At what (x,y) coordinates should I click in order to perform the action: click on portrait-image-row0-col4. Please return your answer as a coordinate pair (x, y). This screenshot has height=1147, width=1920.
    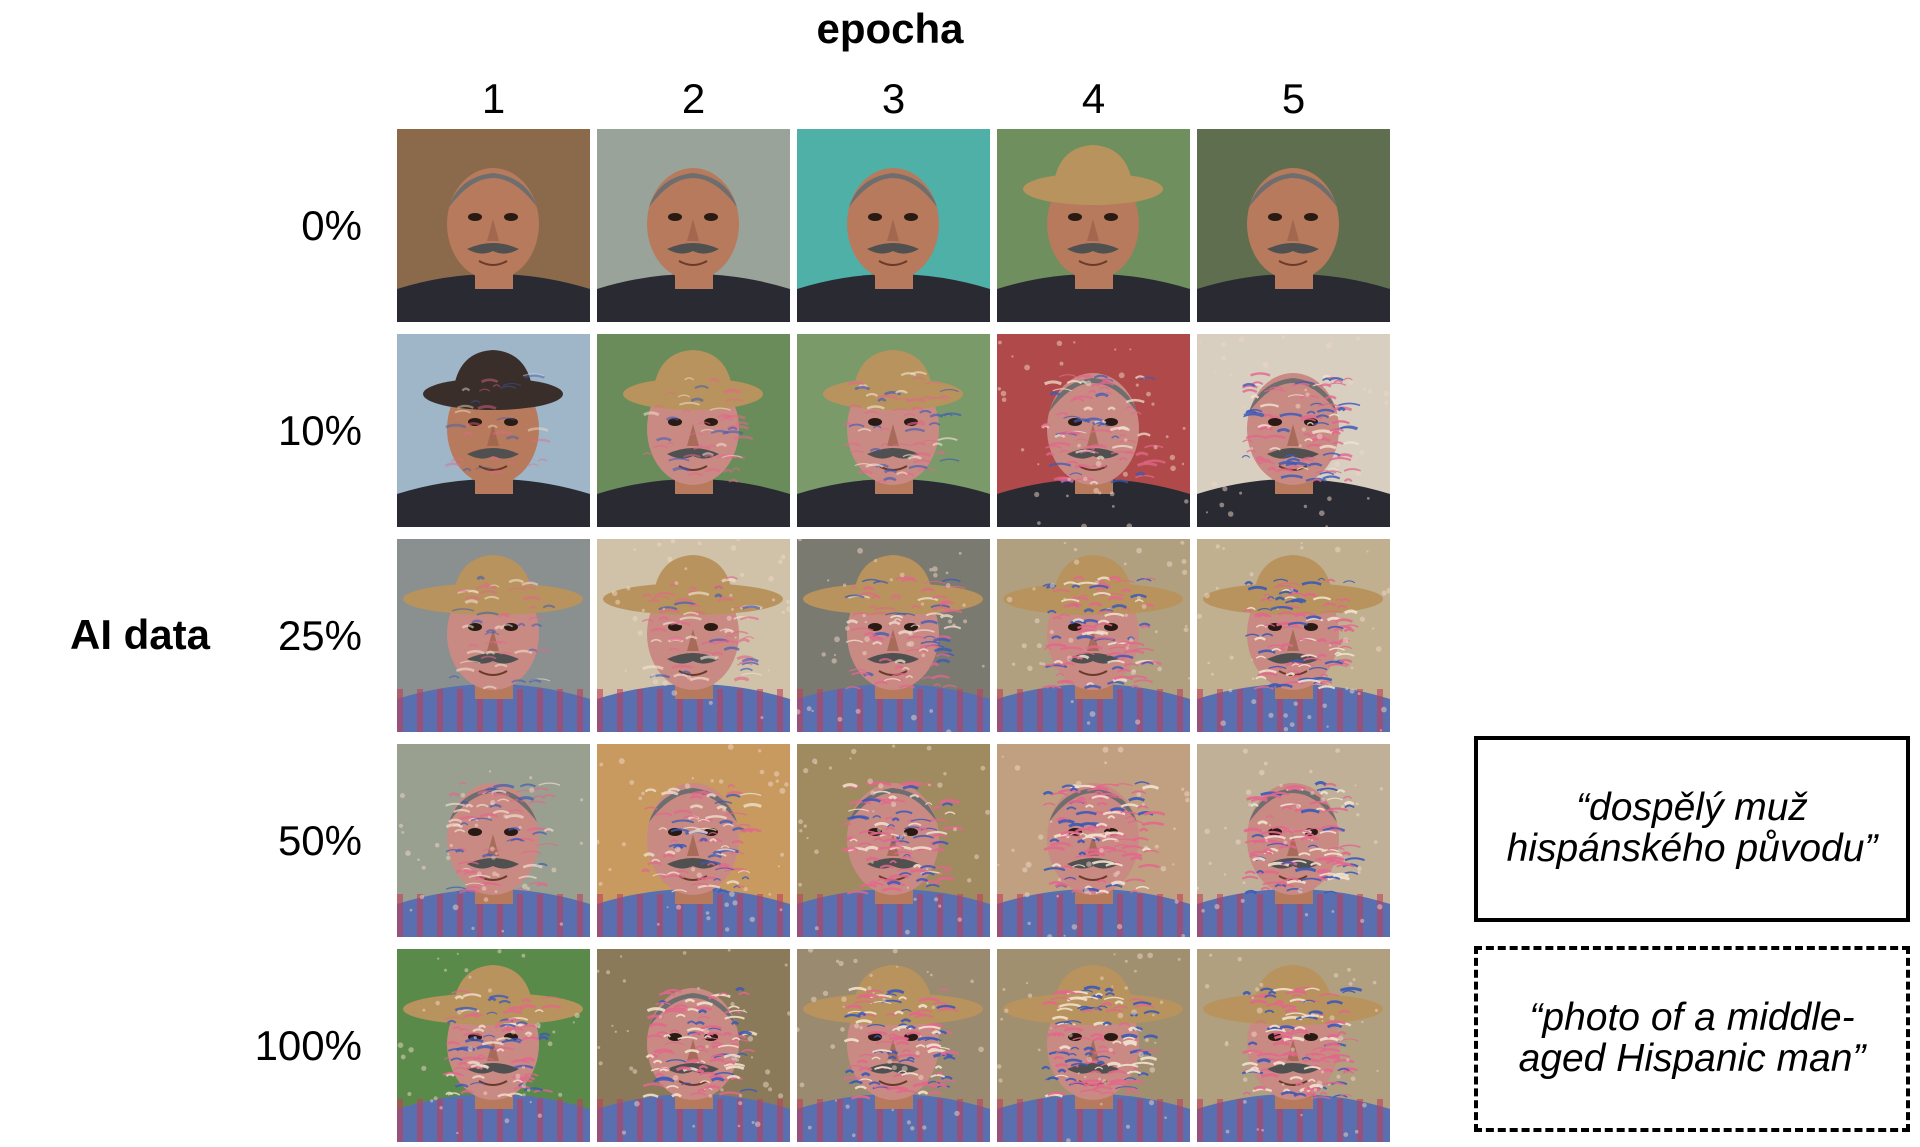
    Looking at the image, I should click on (1093, 225).